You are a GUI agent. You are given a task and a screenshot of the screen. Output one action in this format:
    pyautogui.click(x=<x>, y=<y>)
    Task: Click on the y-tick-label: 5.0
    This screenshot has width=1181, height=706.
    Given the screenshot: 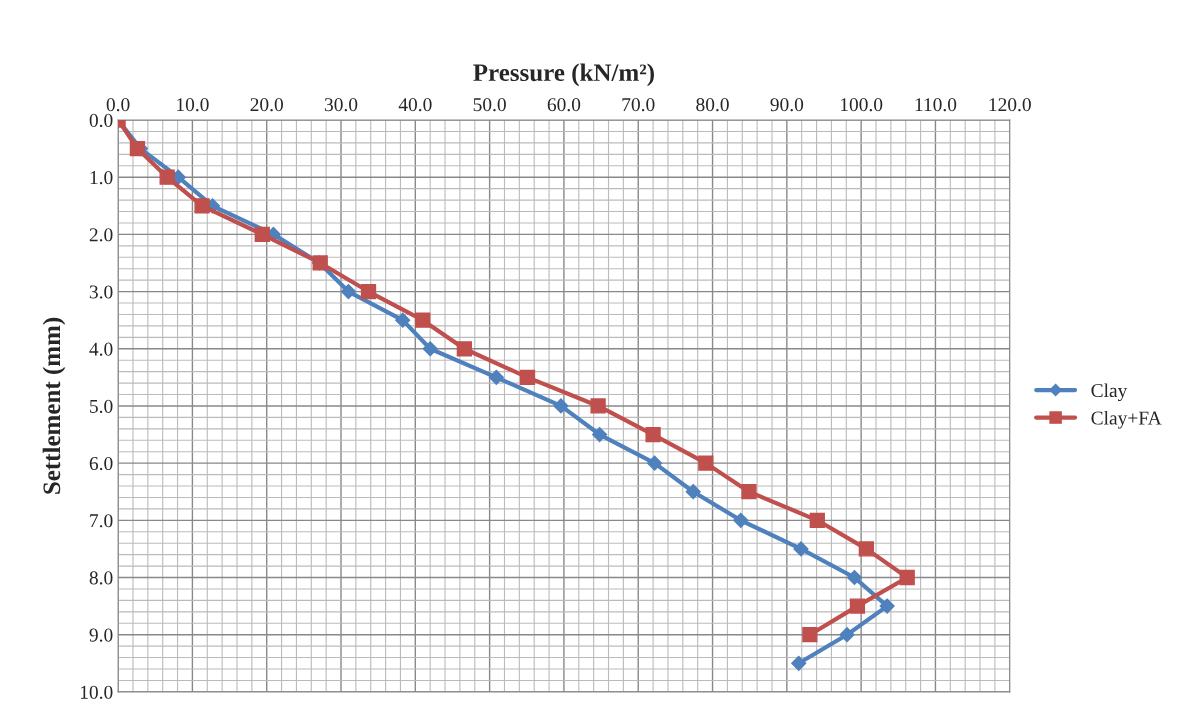 What is the action you would take?
    pyautogui.click(x=101, y=406)
    